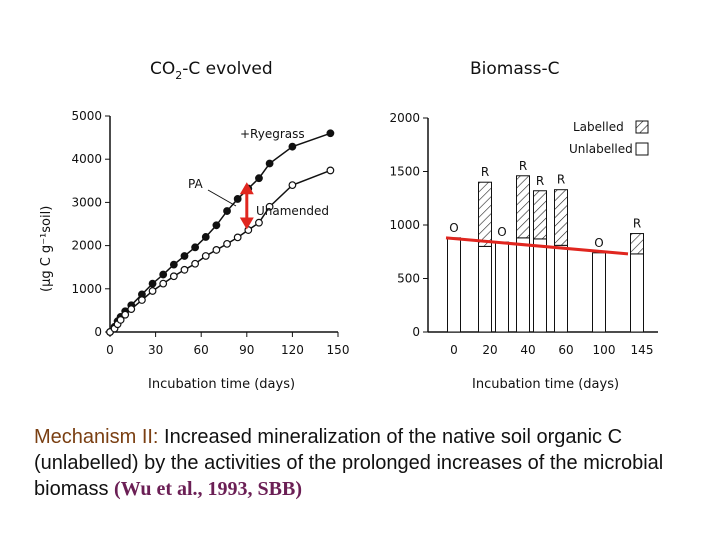 This screenshot has width=720, height=540. What do you see at coordinates (201, 350) in the screenshot?
I see `co2-x-tick-label: 60` at bounding box center [201, 350].